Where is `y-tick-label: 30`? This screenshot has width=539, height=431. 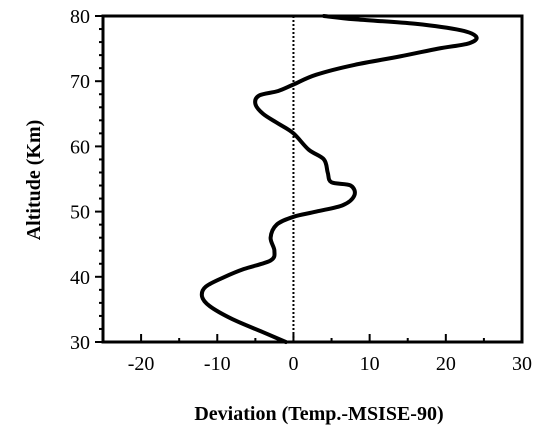
y-tick-label: 30 is located at coordinates (80, 343).